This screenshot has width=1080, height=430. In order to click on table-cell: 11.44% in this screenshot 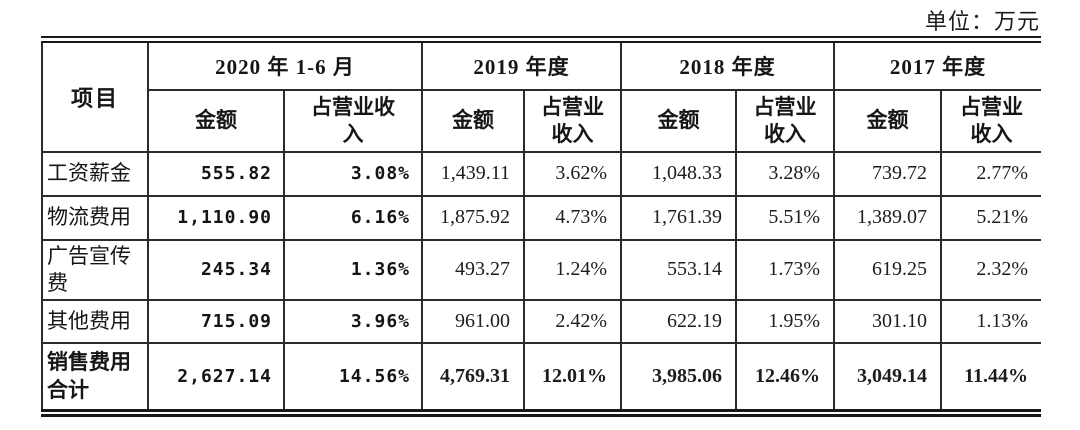, I will do `click(990, 378)`.